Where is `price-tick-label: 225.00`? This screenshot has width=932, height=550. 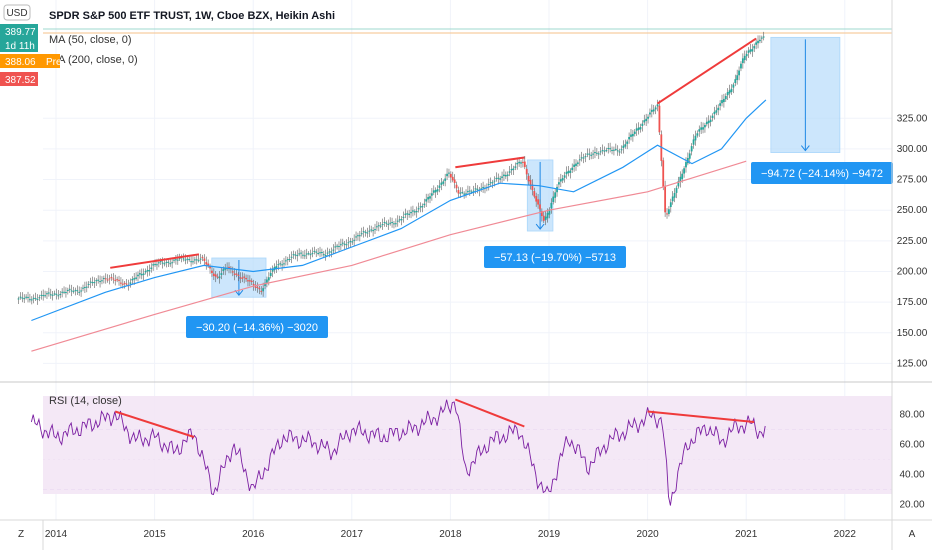
price-tick-label: 225.00 is located at coordinates (912, 241).